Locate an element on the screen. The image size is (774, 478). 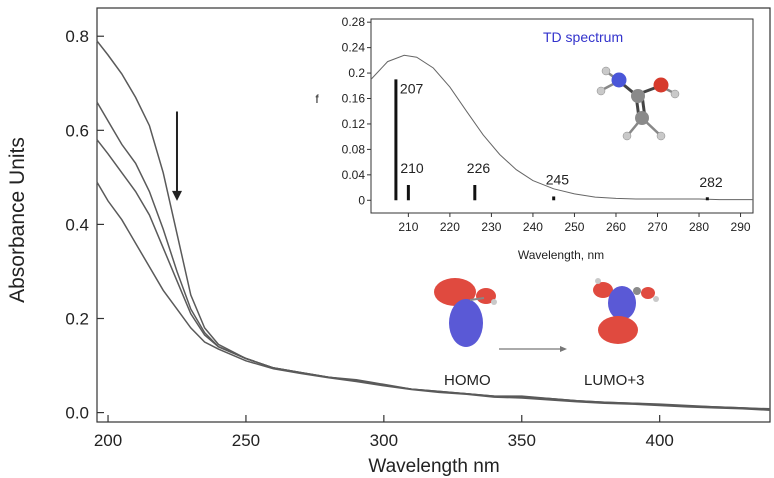
inset-y-tick-label: 0.16 is located at coordinates (354, 99).